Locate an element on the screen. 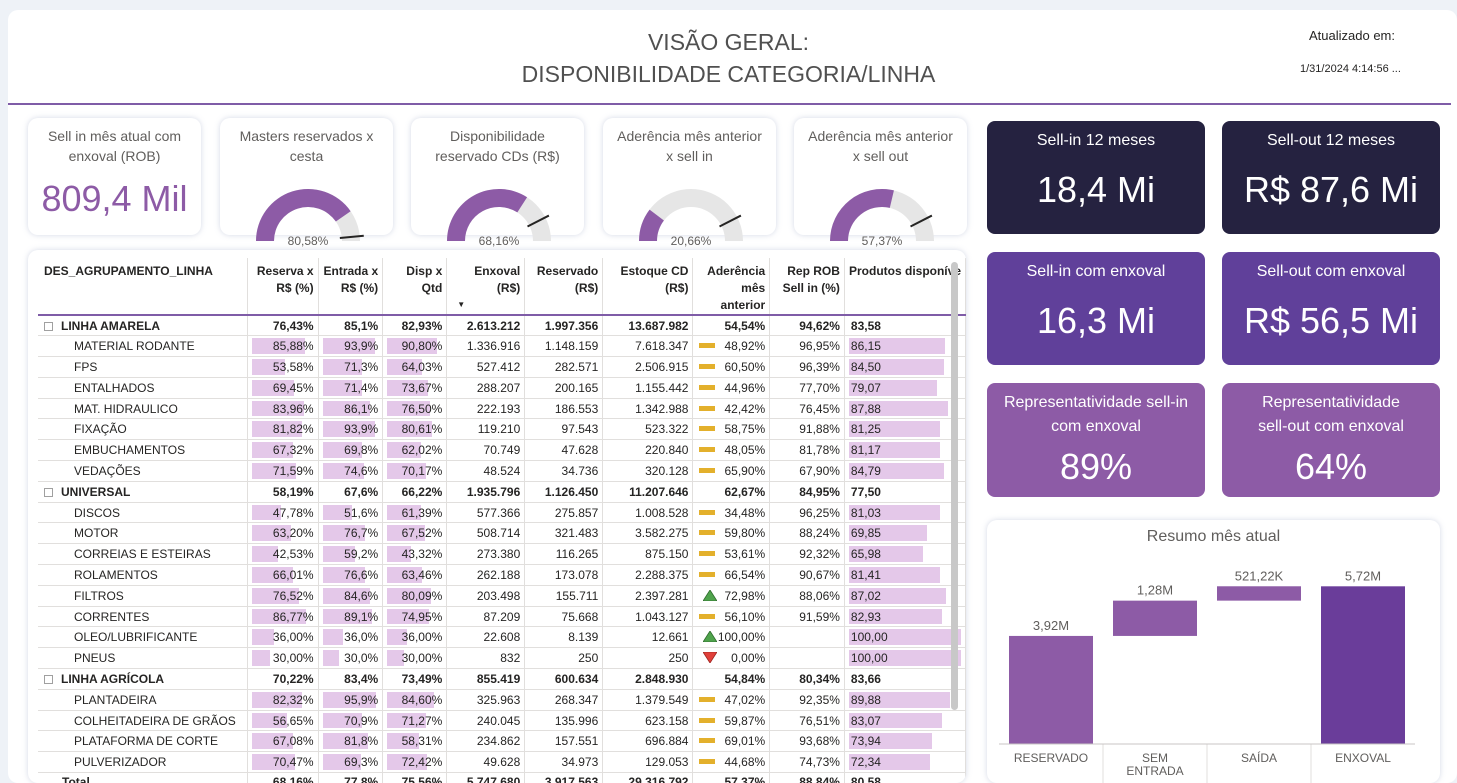  cell-c6: 11.207.646 is located at coordinates (648, 492).